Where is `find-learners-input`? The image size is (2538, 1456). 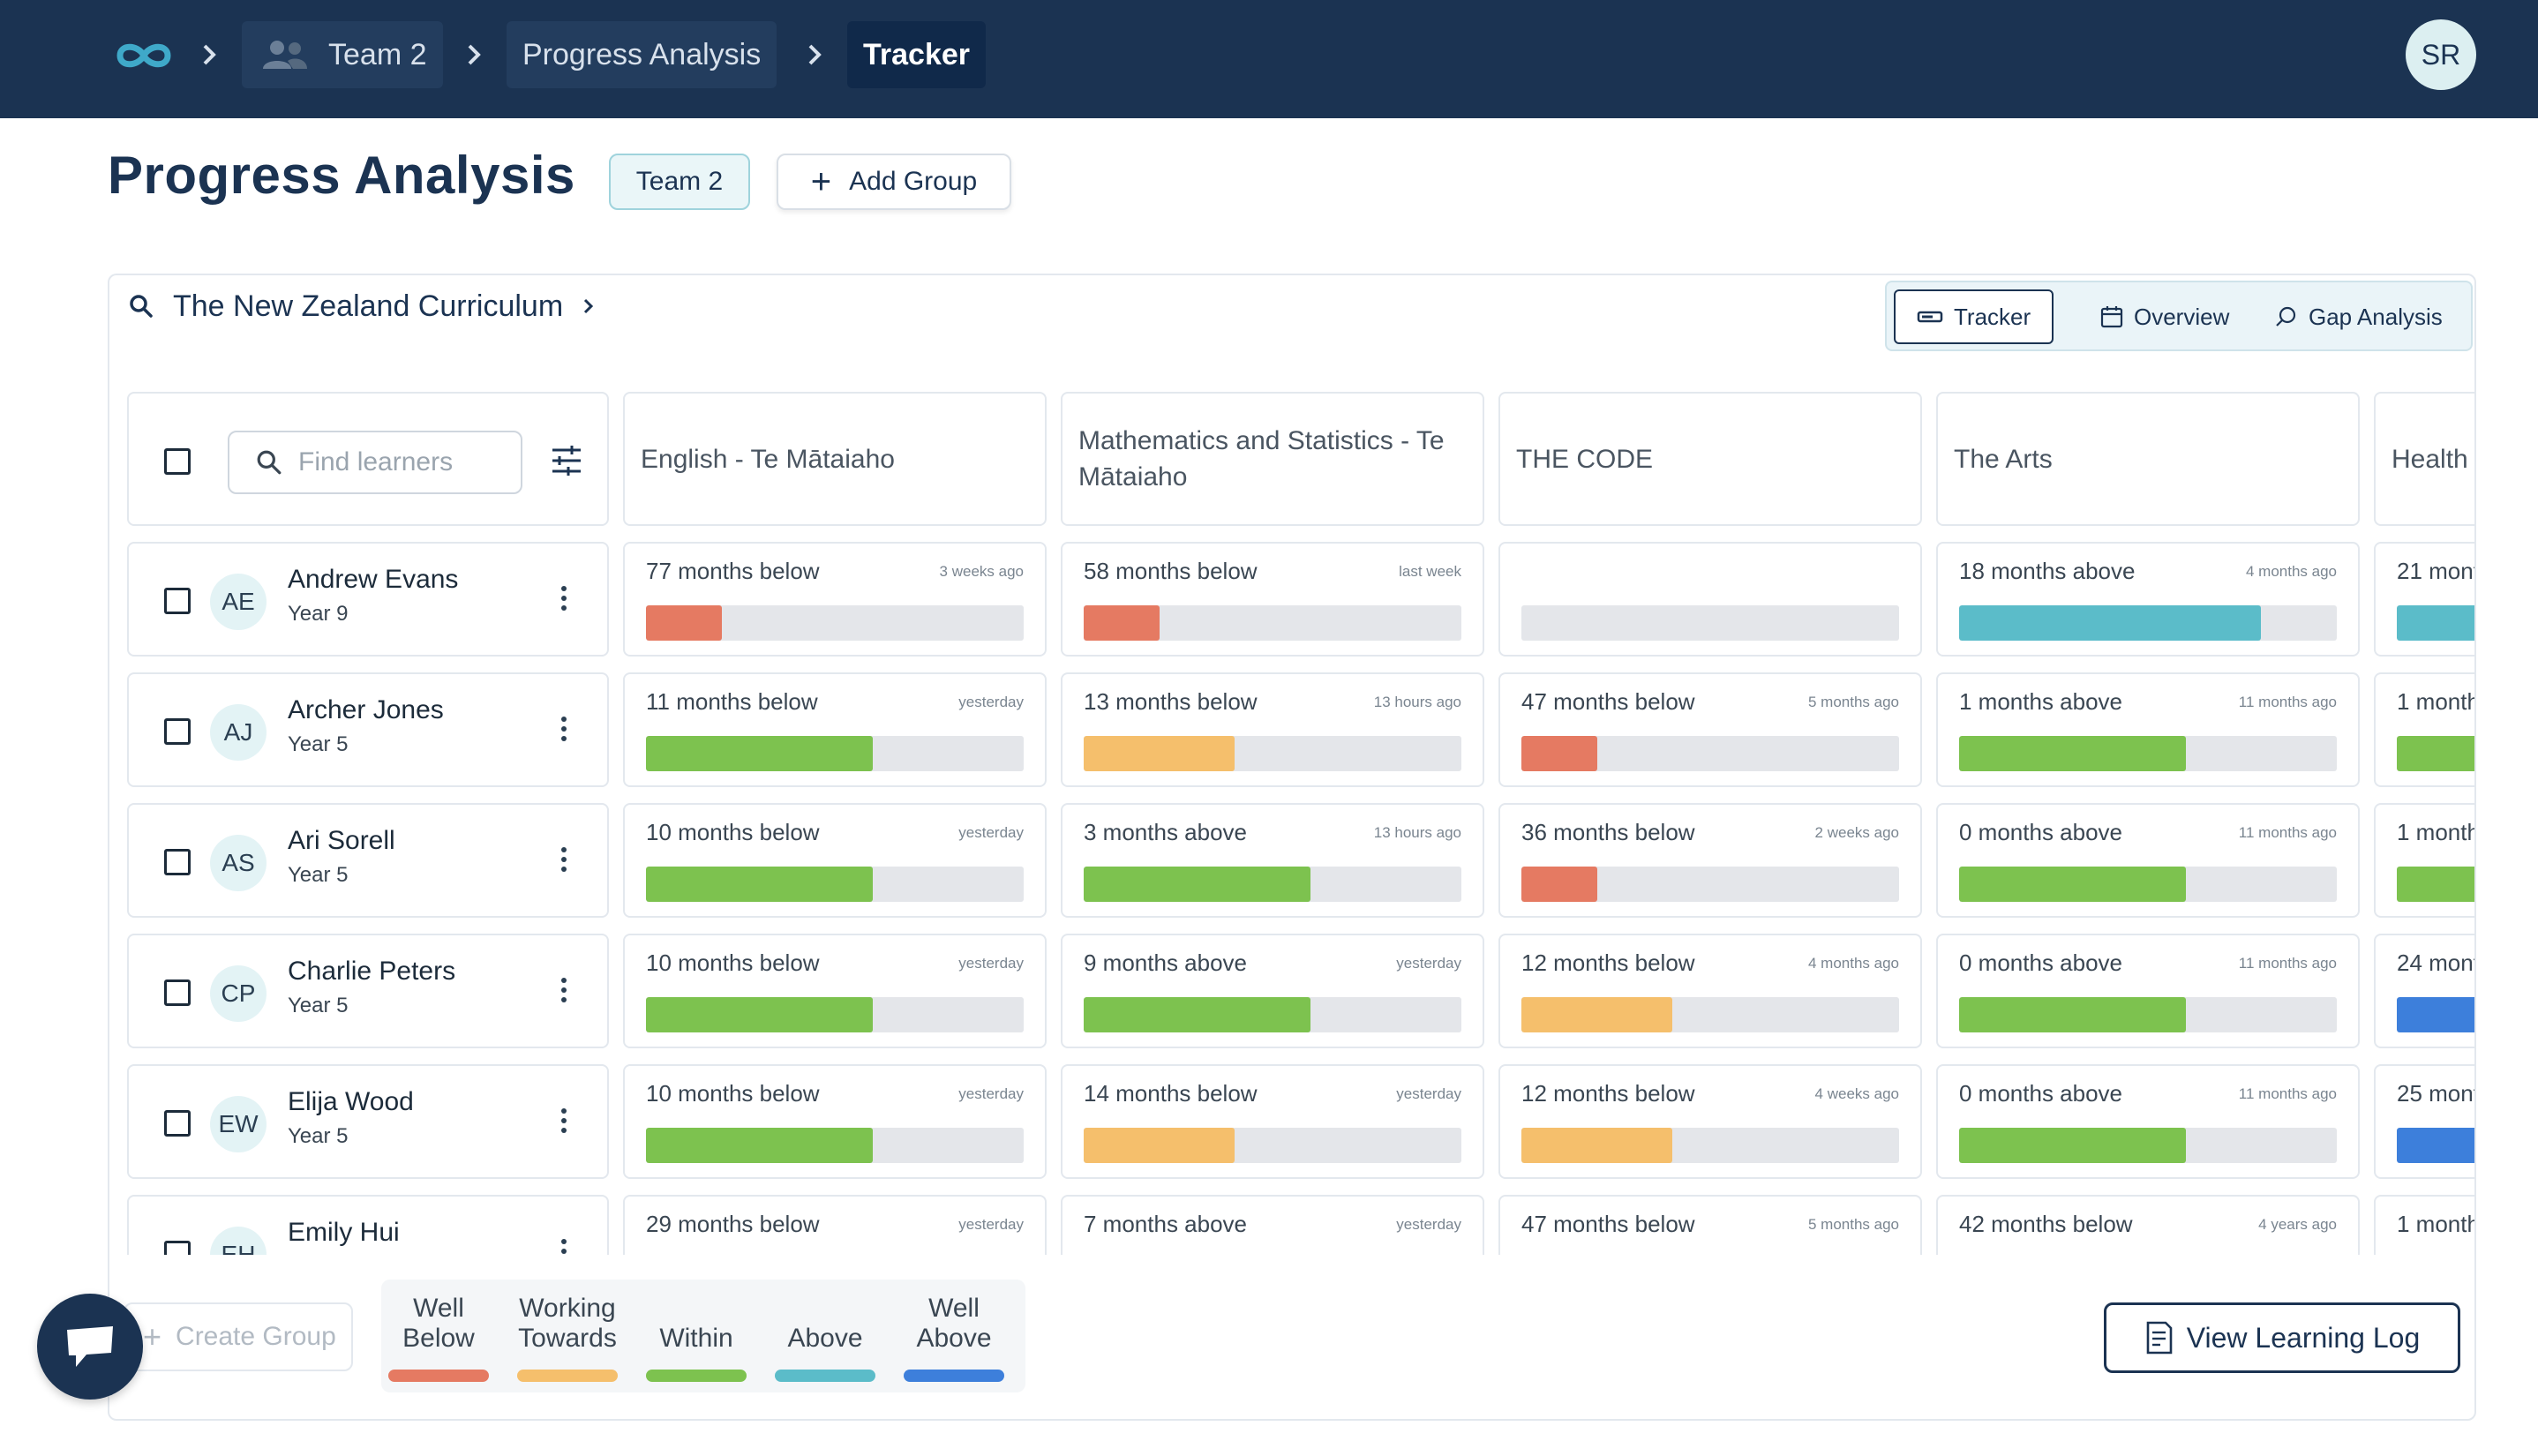 find-learners-input is located at coordinates (400, 462).